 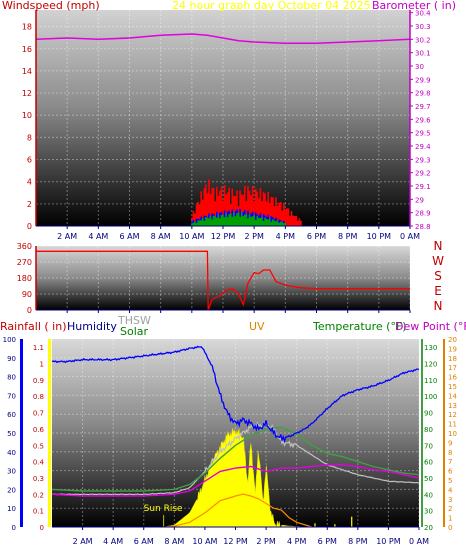 What do you see at coordinates (422, 433) in the screenshot?
I see `temperature-axis` at bounding box center [422, 433].